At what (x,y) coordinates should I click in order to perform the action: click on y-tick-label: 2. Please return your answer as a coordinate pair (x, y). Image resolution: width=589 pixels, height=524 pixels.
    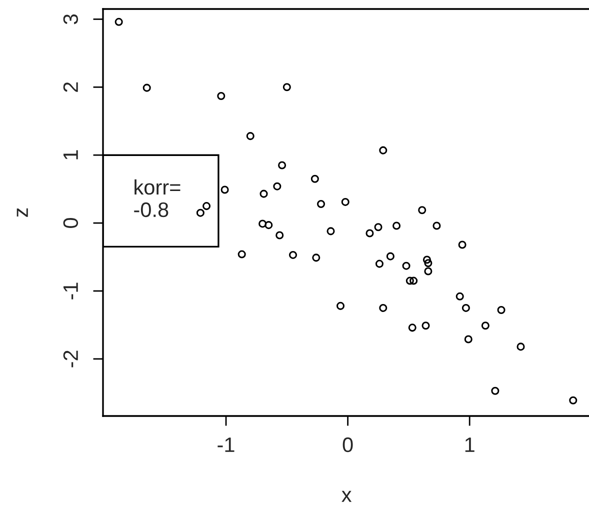
    Looking at the image, I should click on (70, 87).